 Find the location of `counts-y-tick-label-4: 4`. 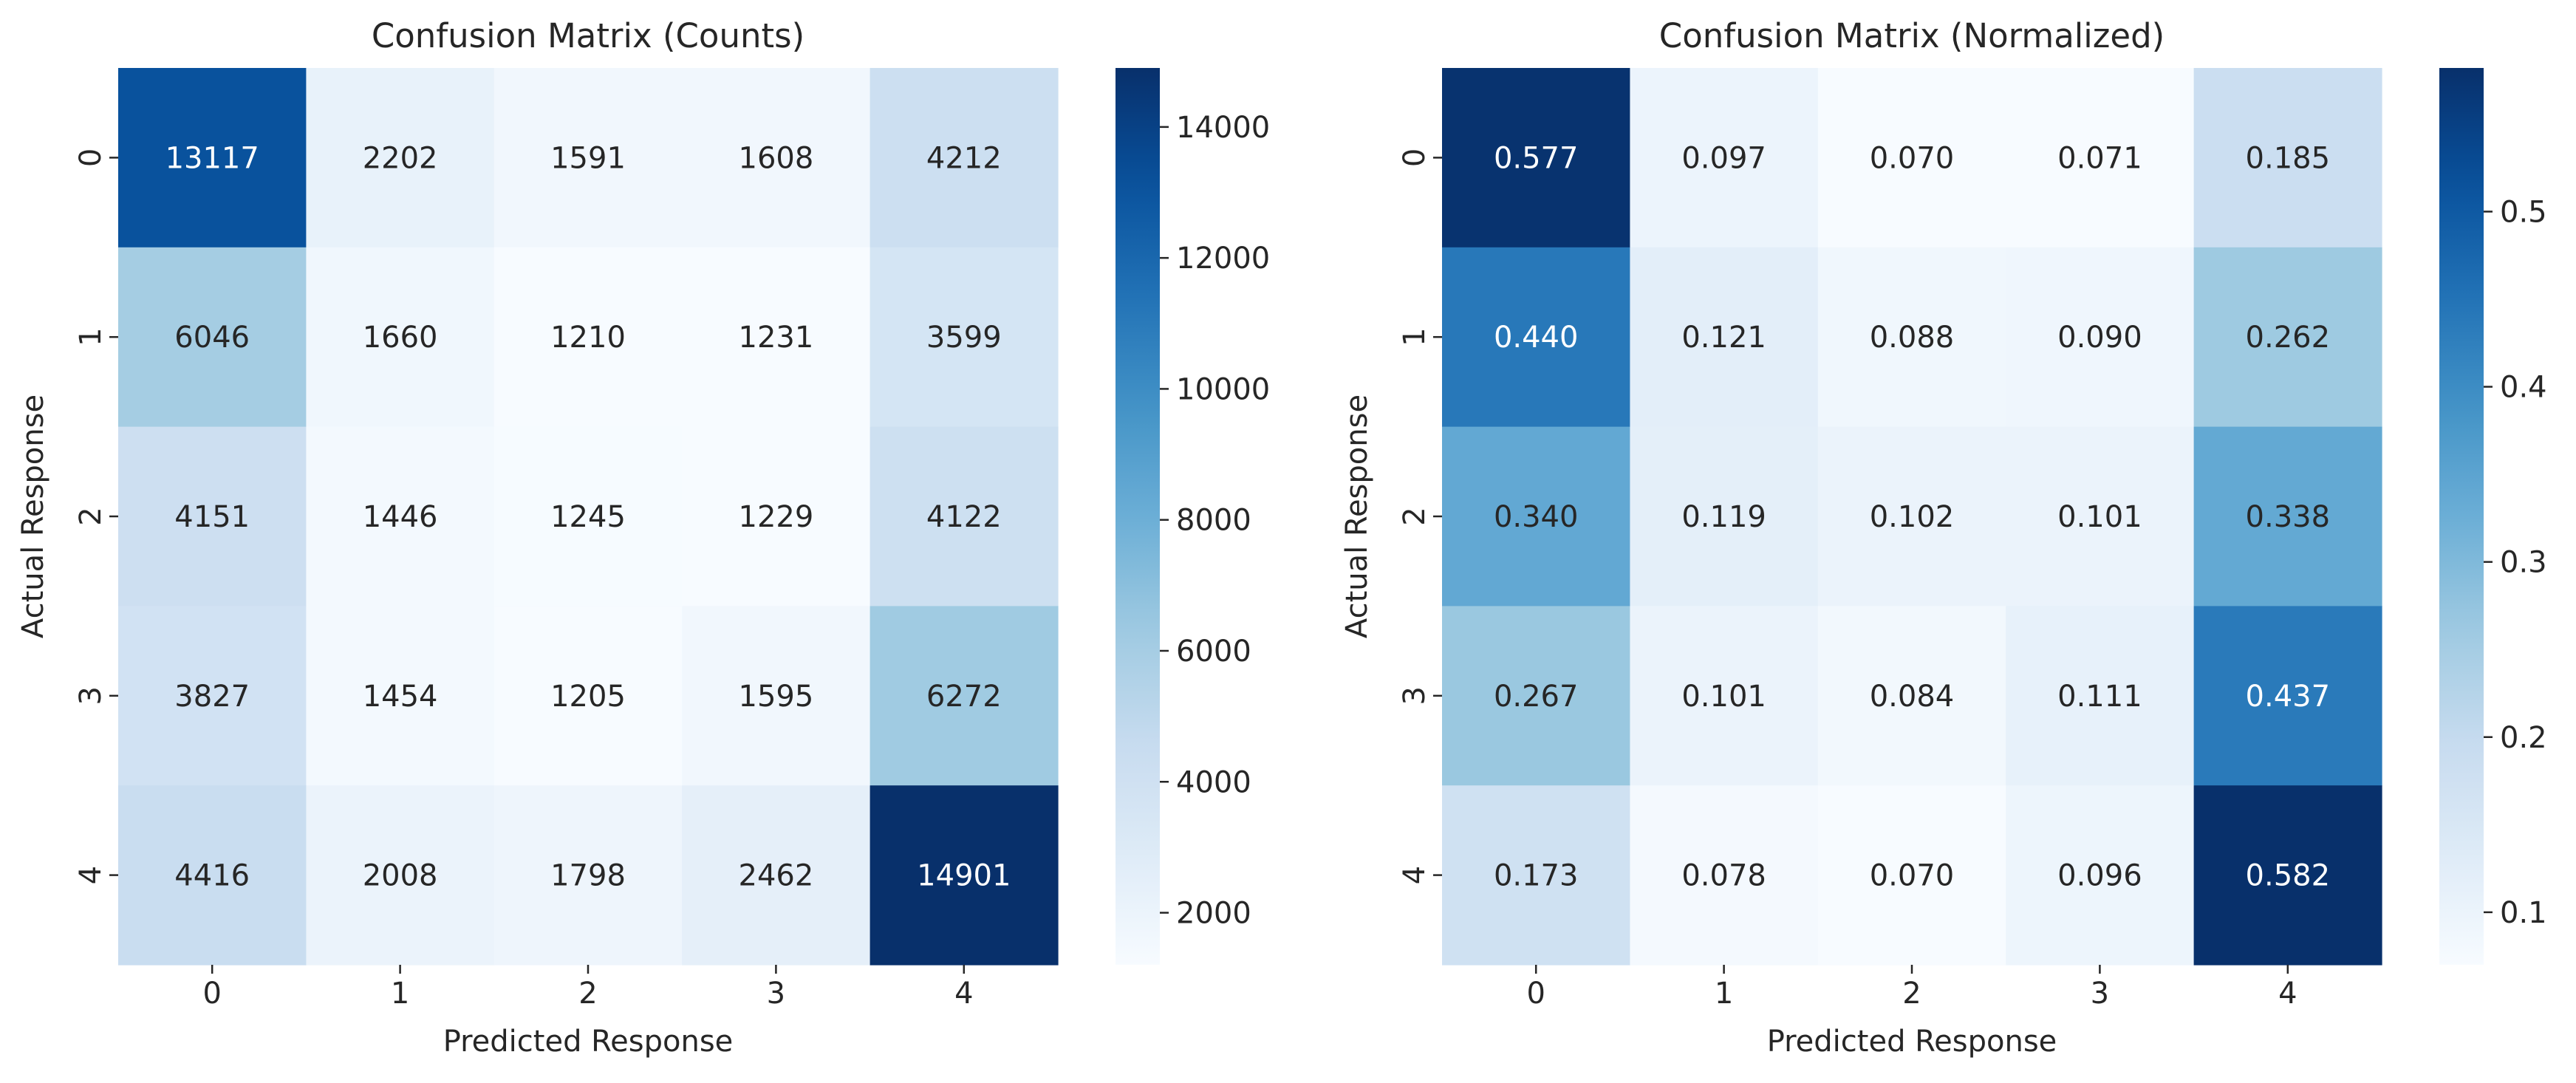

counts-y-tick-label-4: 4 is located at coordinates (91, 875).